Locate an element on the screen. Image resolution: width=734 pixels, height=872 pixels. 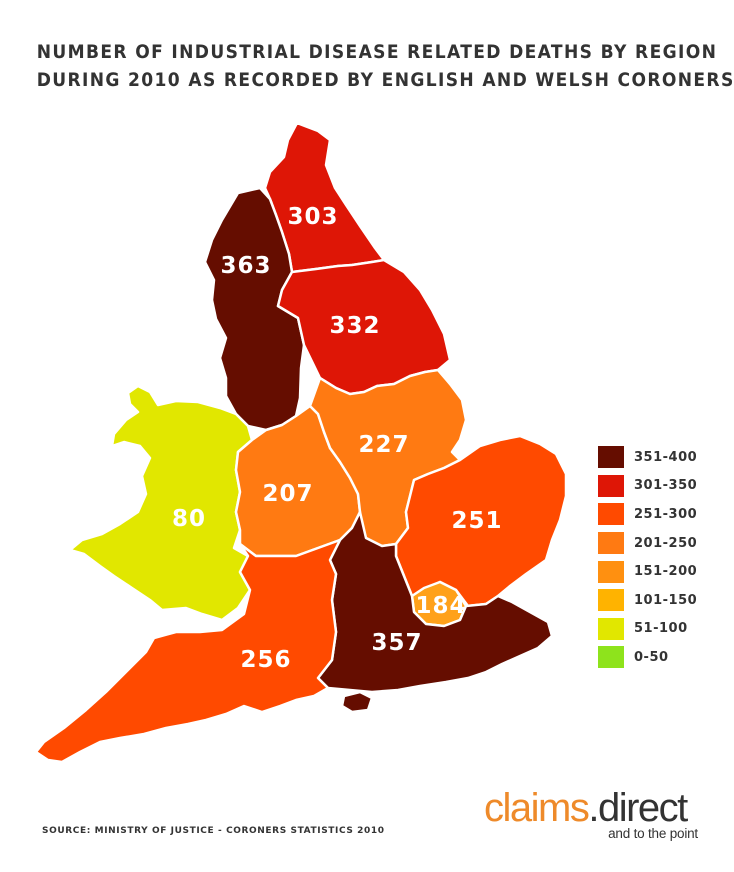
logo-wordmark: claims.direct is located at coordinates (594, 808).